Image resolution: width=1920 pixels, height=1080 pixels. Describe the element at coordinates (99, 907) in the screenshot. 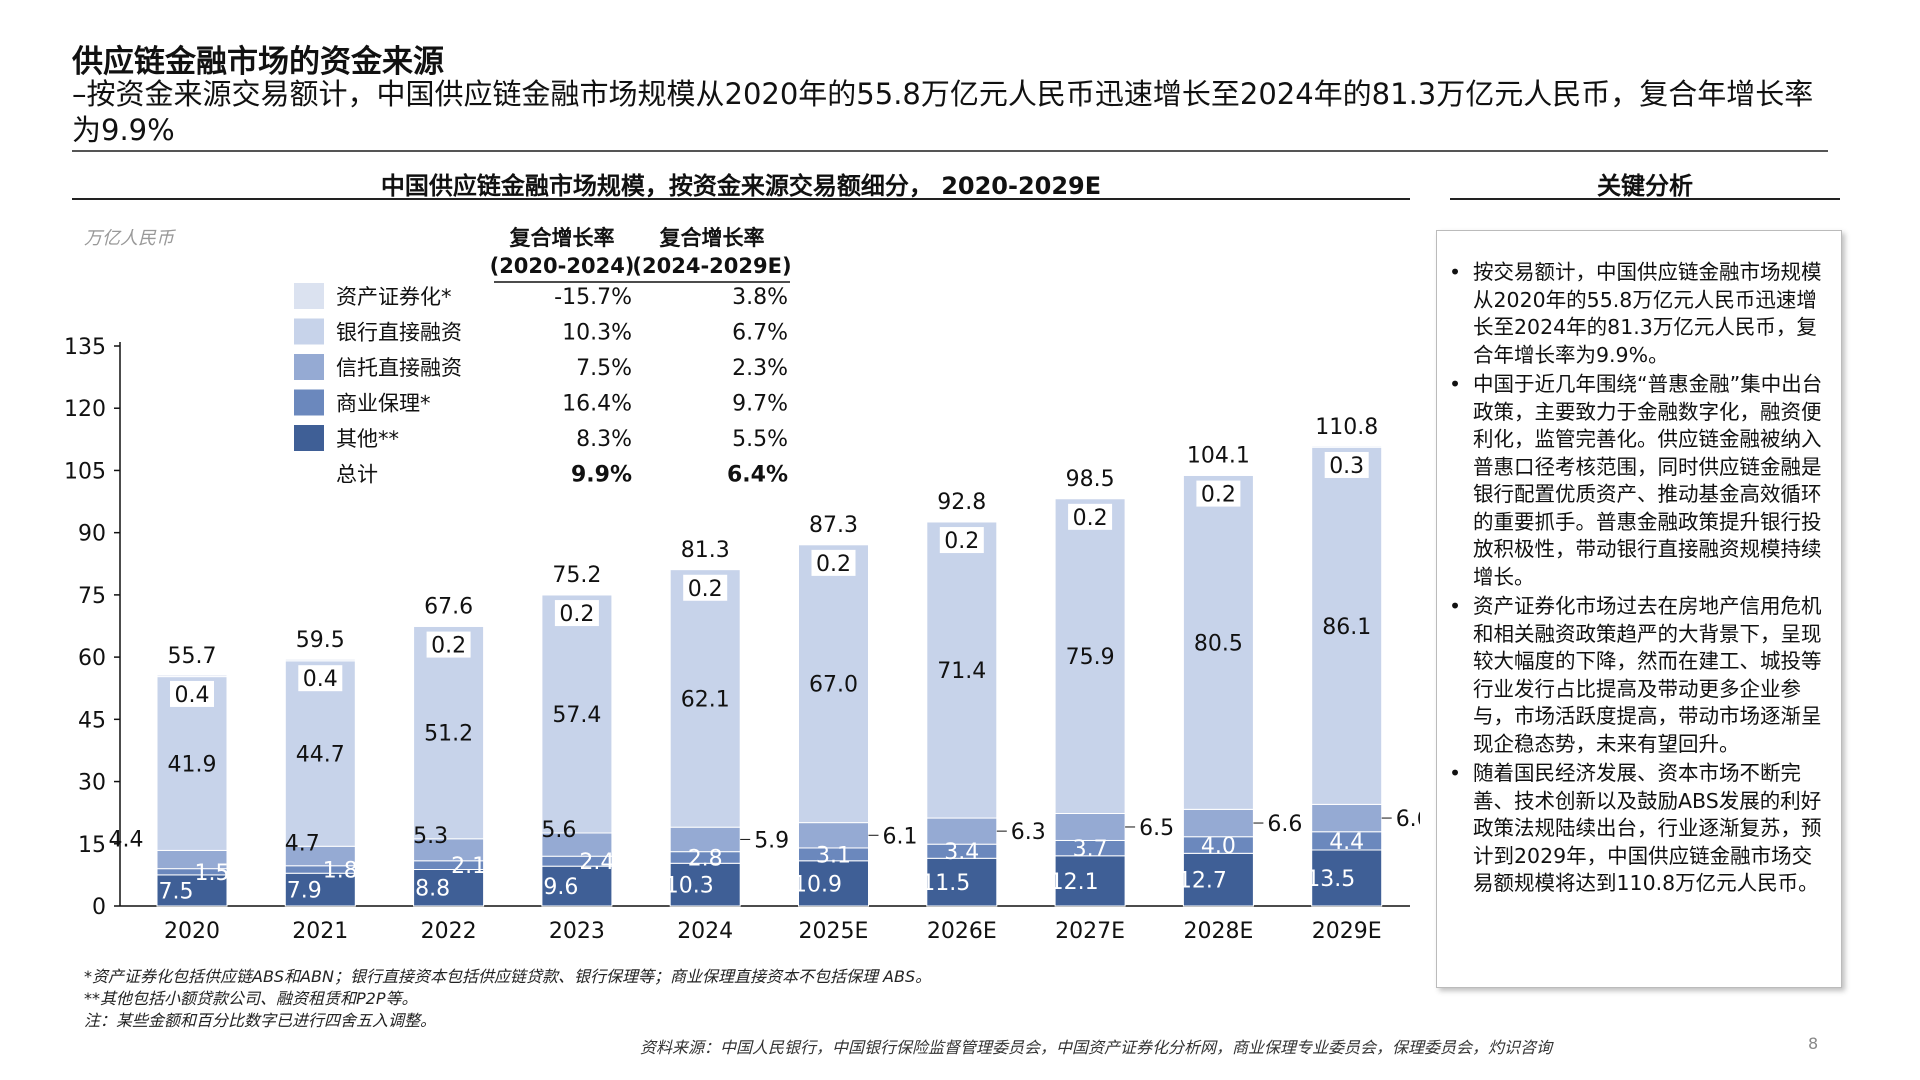

I see `y-tick-label: 0` at that location.